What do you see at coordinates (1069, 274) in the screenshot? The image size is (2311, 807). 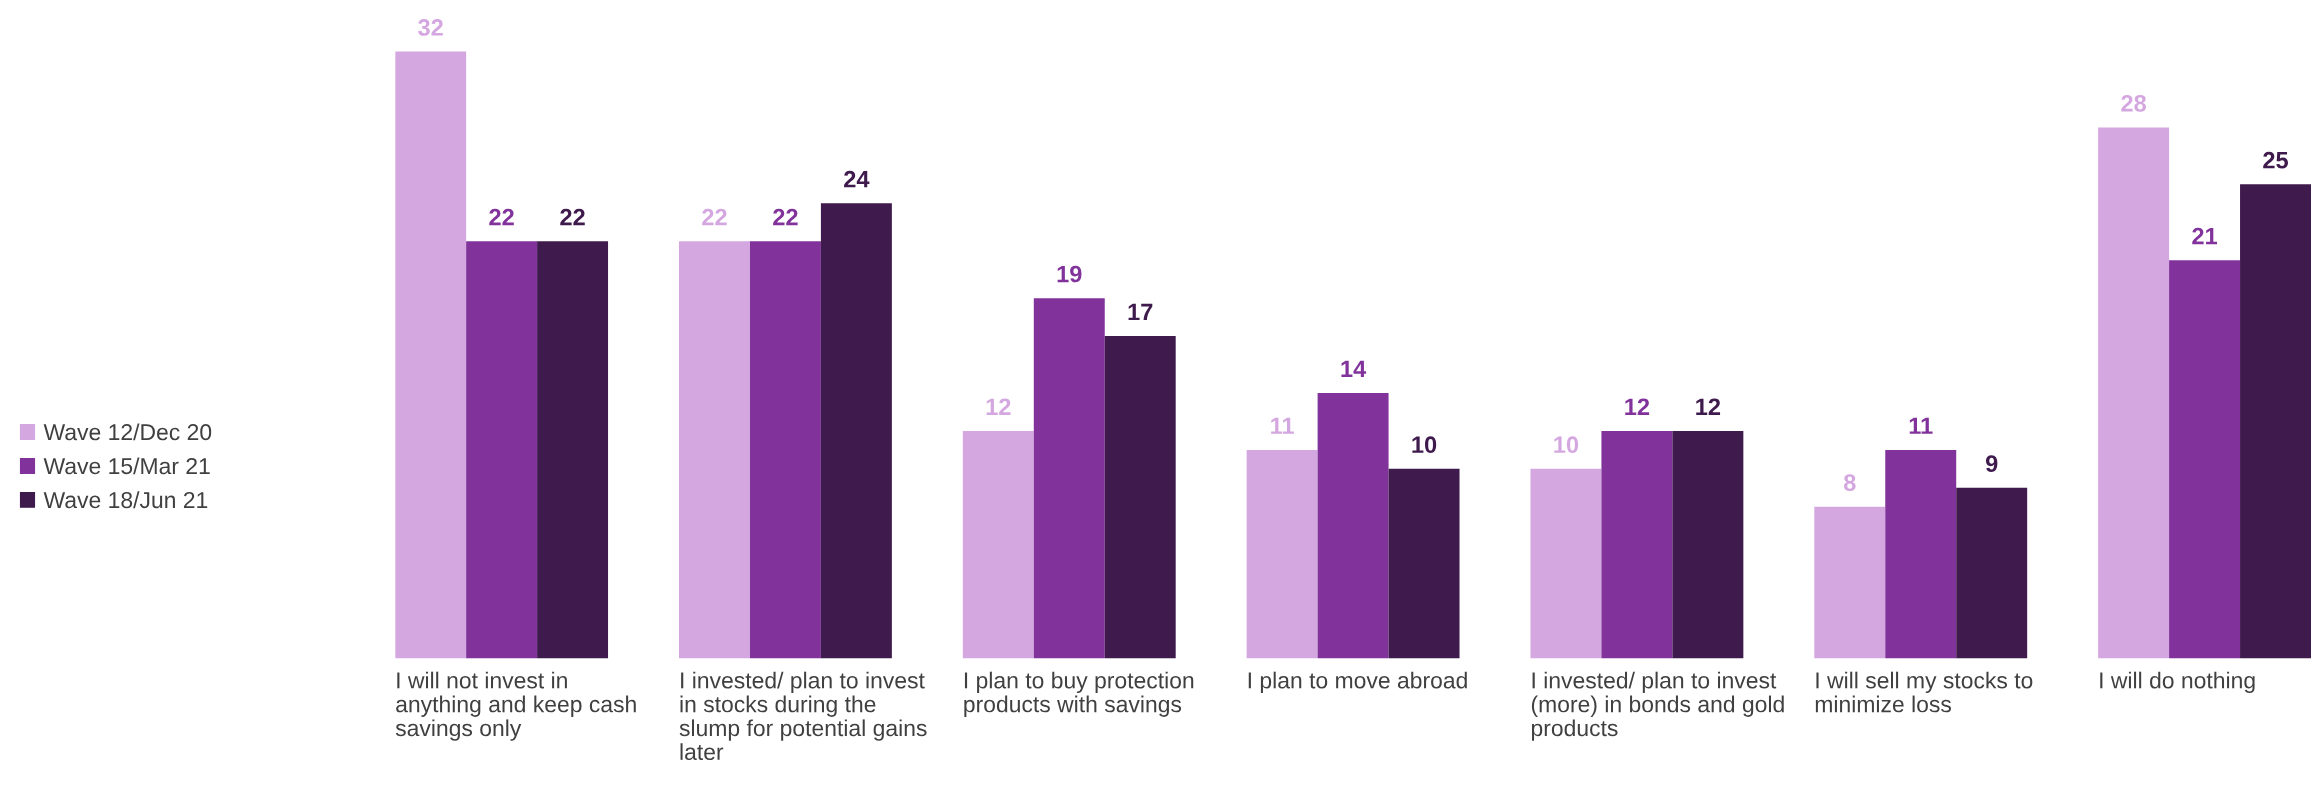 I see `data-label: 19` at bounding box center [1069, 274].